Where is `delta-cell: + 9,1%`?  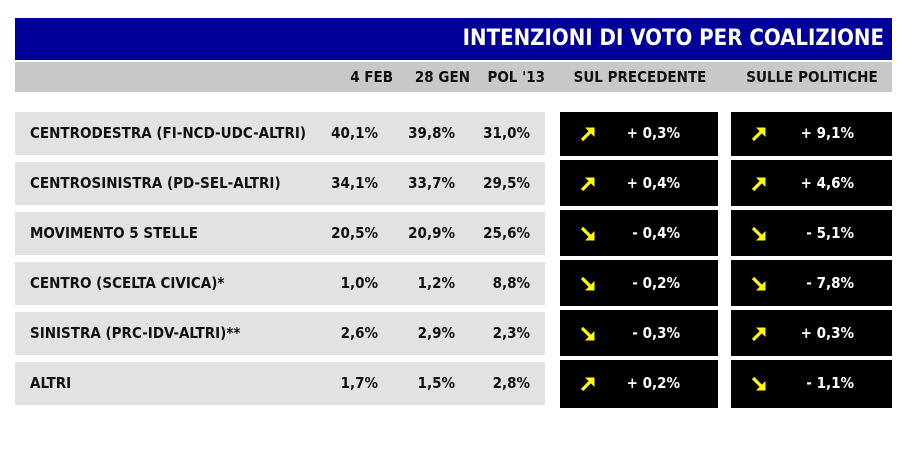 delta-cell: + 9,1% is located at coordinates (811, 133).